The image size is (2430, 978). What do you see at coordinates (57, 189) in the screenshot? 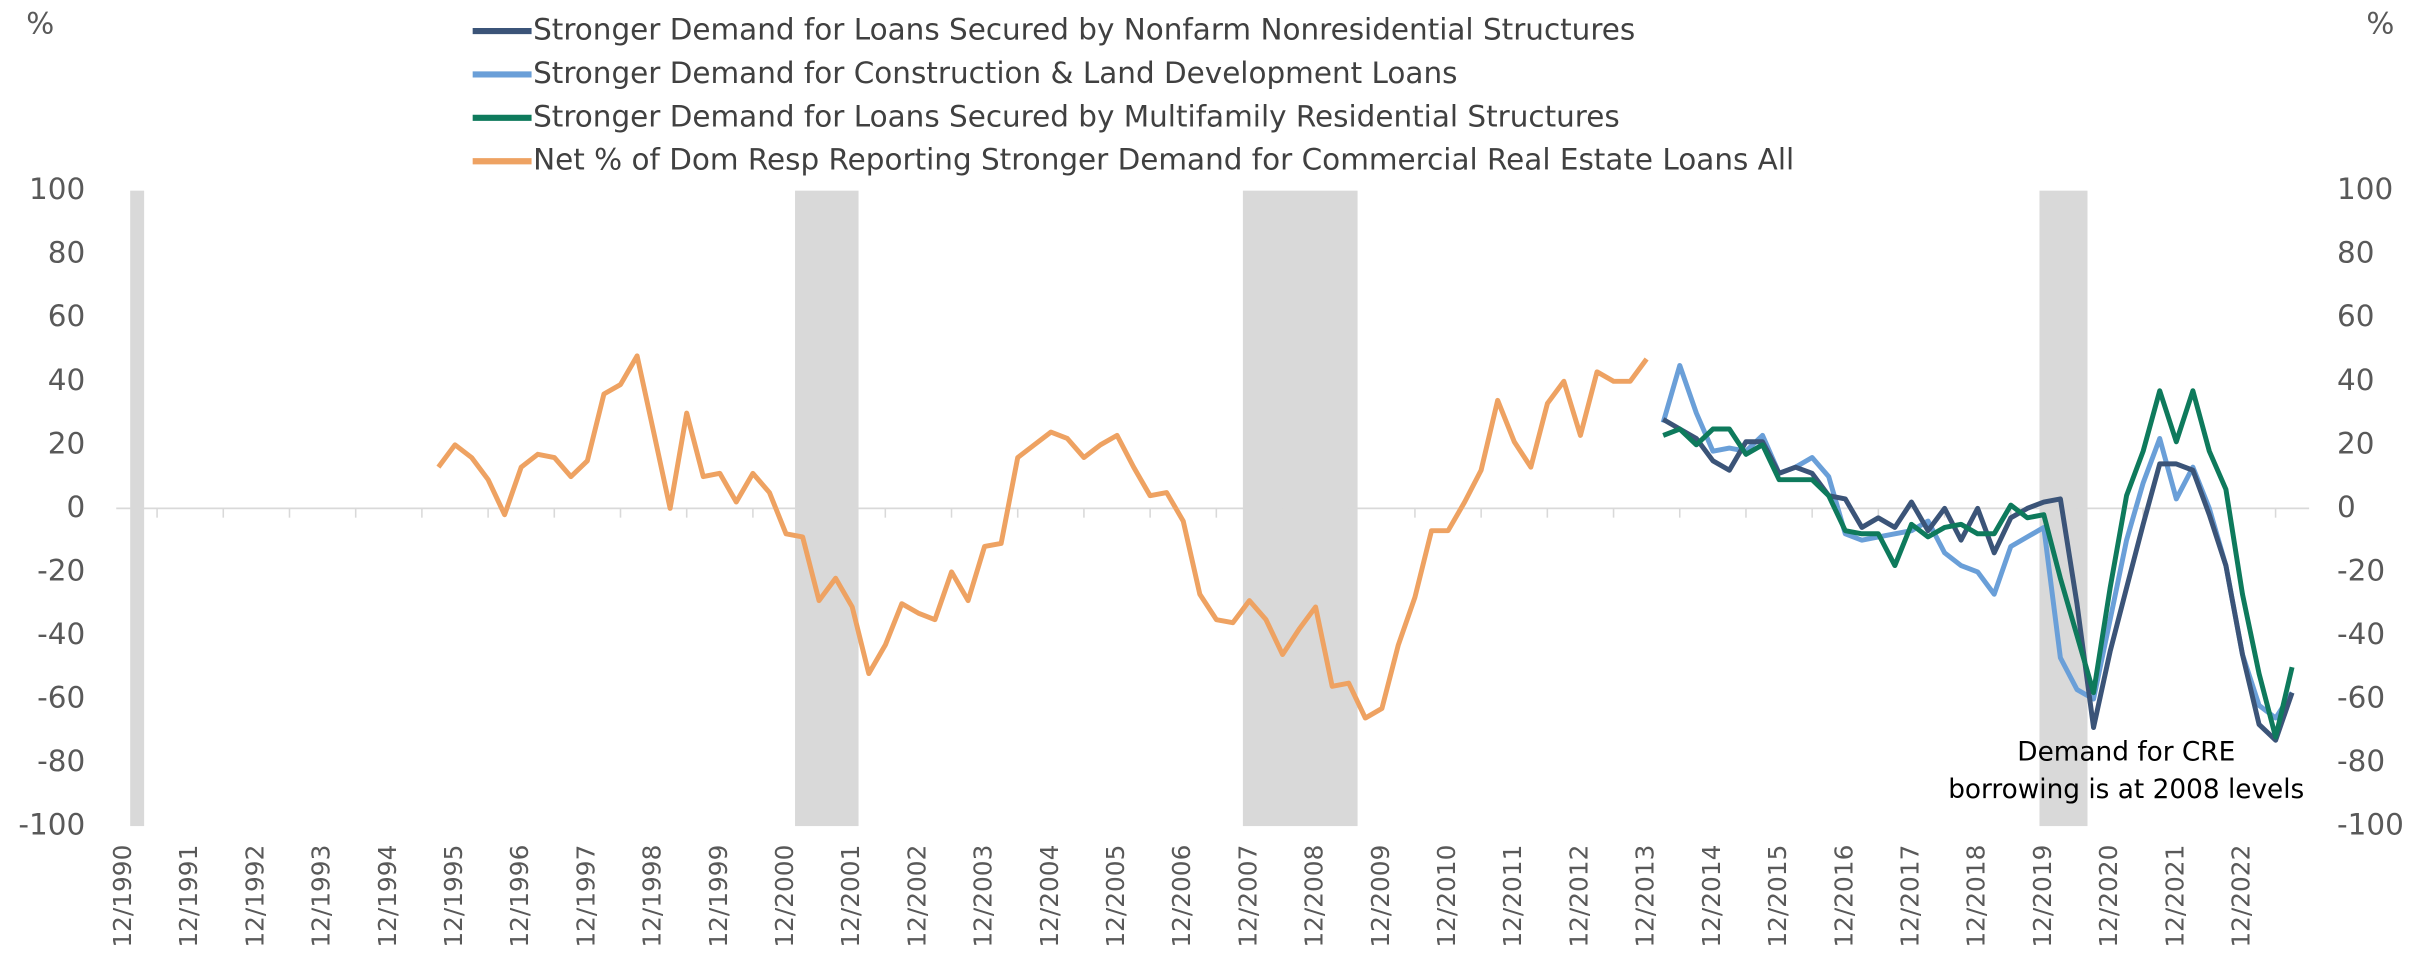
I see `y-tick-label: 100` at bounding box center [57, 189].